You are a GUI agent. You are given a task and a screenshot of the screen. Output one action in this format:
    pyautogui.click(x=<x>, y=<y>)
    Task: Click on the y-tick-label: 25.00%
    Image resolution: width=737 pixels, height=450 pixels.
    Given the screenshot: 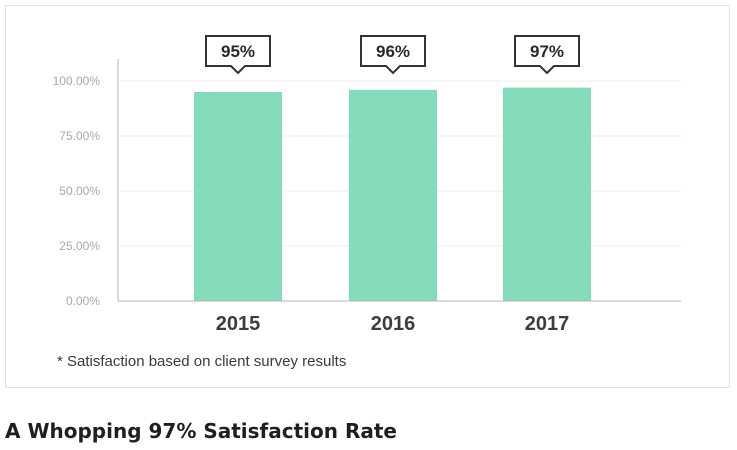 What is the action you would take?
    pyautogui.click(x=79, y=246)
    